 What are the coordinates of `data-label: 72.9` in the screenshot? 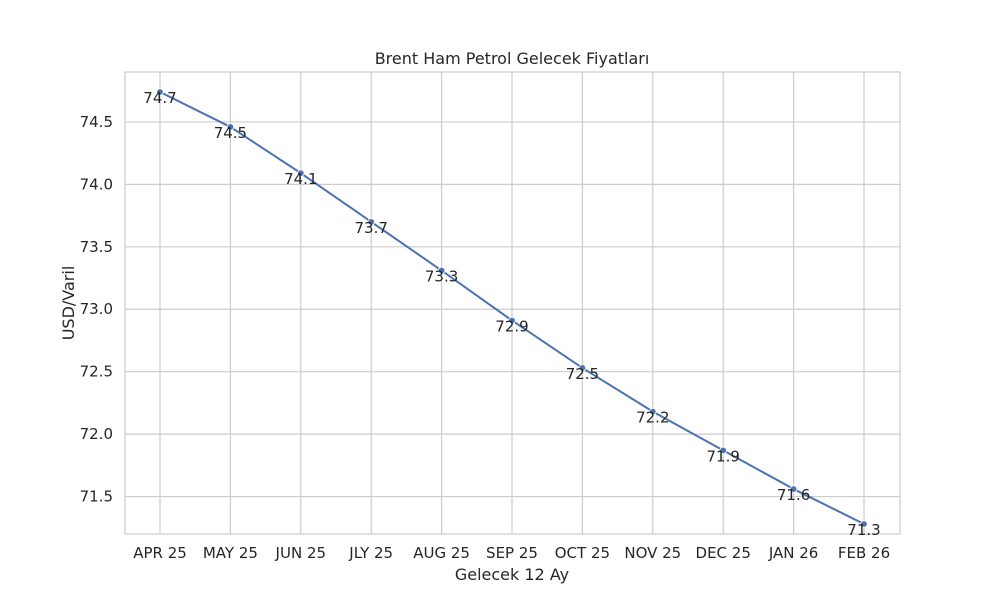 It's located at (511, 326).